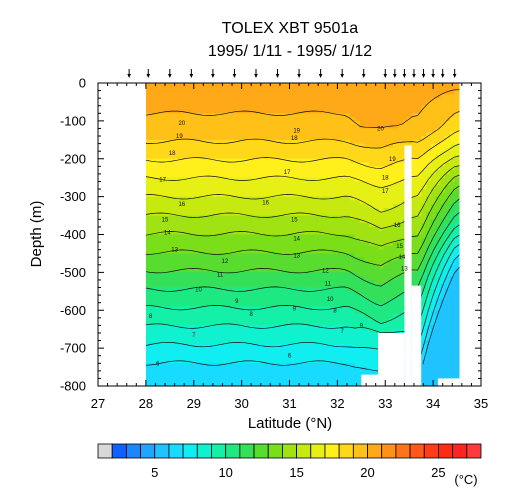 The width and height of the screenshot is (522, 504). What do you see at coordinates (194, 403) in the screenshot?
I see `x-tick-label: 29` at bounding box center [194, 403].